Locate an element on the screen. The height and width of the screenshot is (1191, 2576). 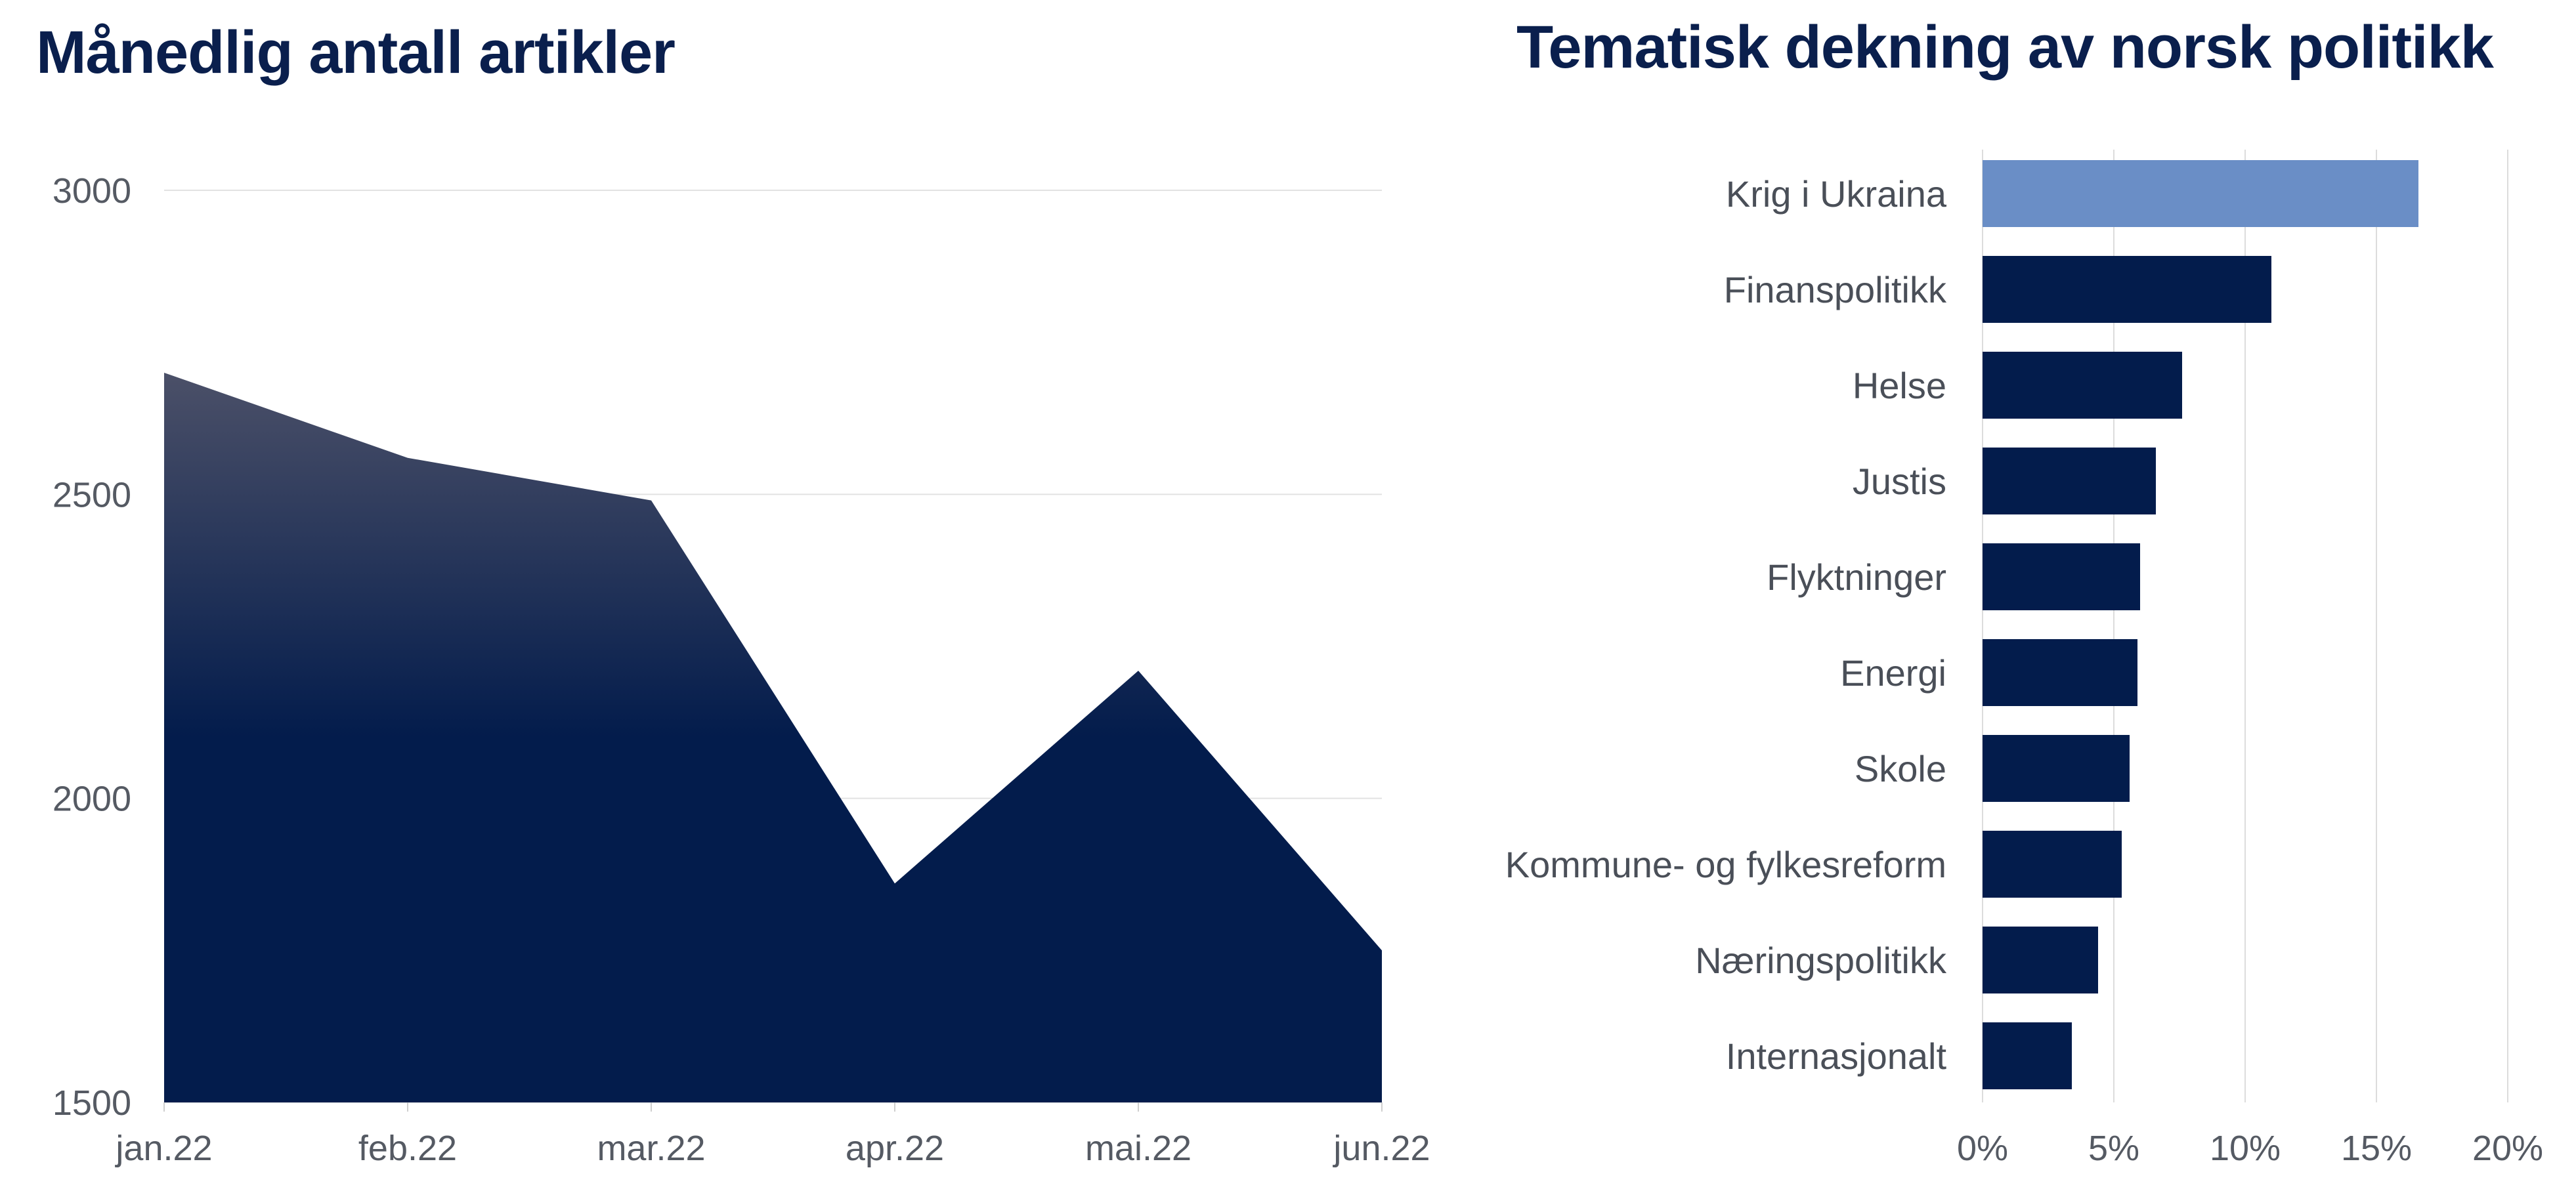
x-tick-label: 20% is located at coordinates (2507, 1148).